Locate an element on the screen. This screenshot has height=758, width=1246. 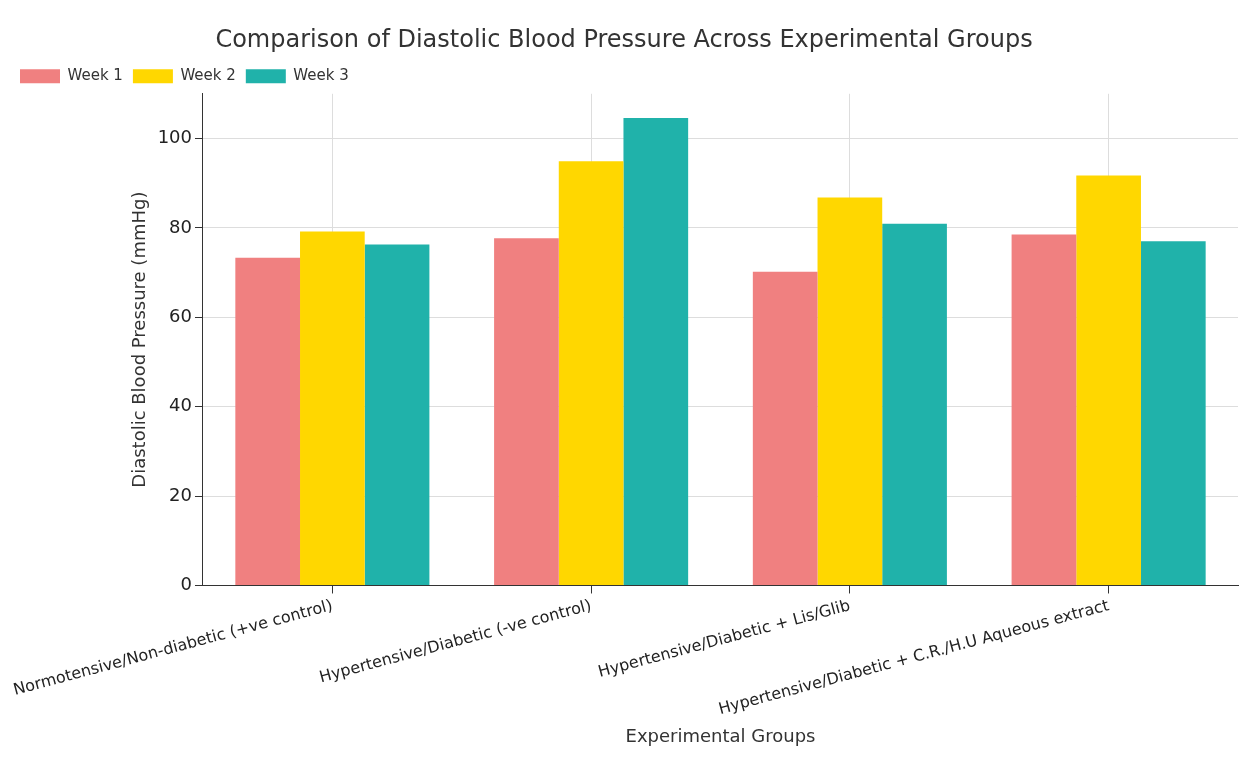
legend-label: Week 1 is located at coordinates (95, 75).